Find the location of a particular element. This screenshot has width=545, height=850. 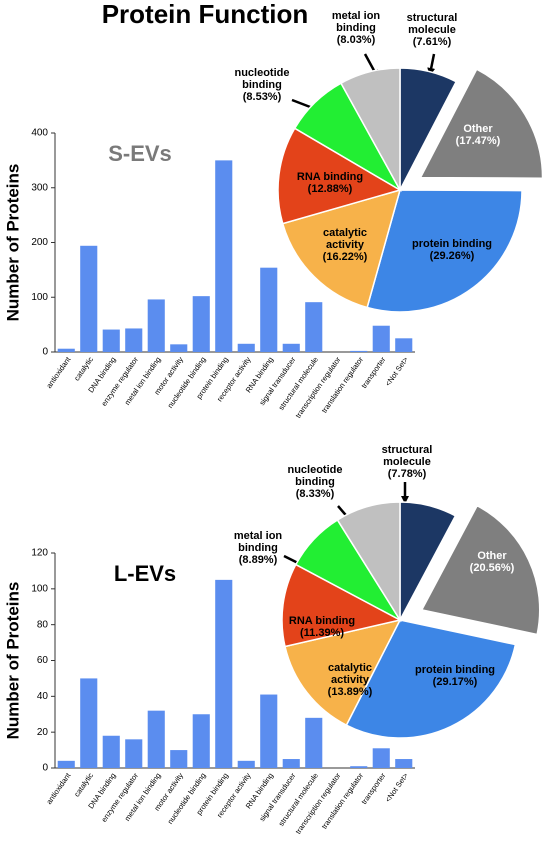

slice-label: metal ion binding (8.89%) is located at coordinates (258, 548).